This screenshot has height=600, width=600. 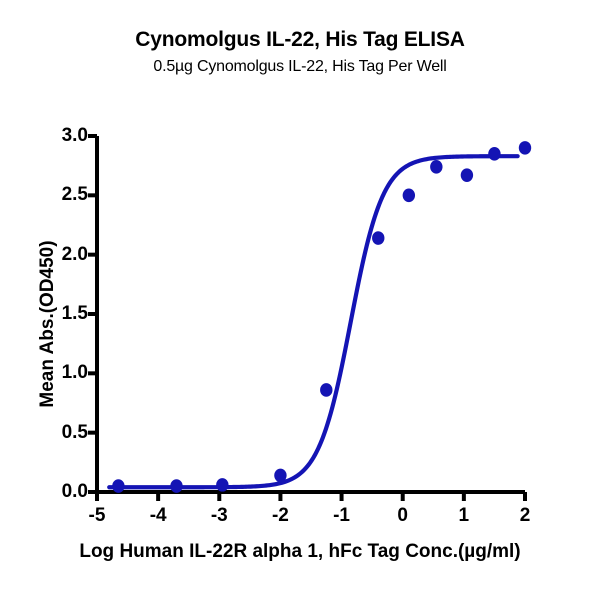 What do you see at coordinates (74, 254) in the screenshot?
I see `y-axis-tick-label: 2.0` at bounding box center [74, 254].